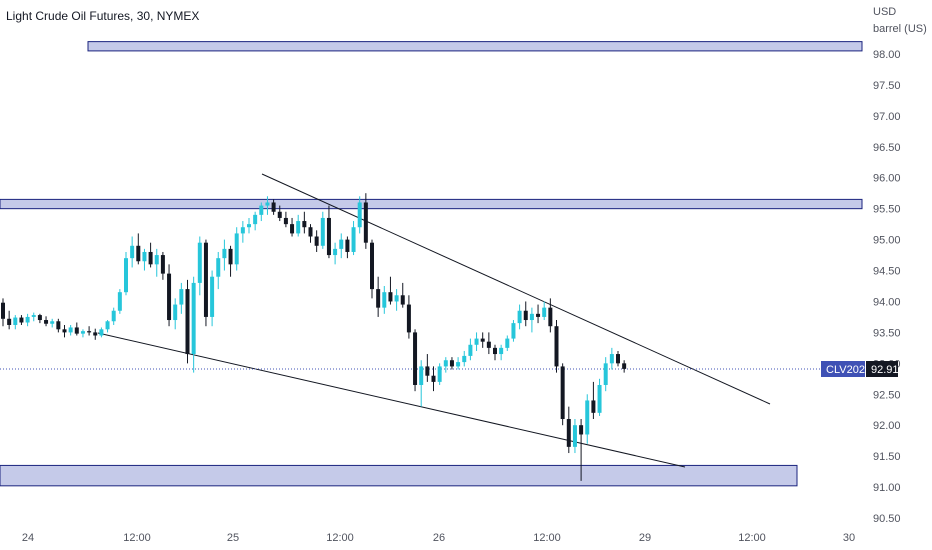 This screenshot has height=550, width=932. Describe the element at coordinates (475, 46) in the screenshot. I see `zone-resistance-top` at that location.